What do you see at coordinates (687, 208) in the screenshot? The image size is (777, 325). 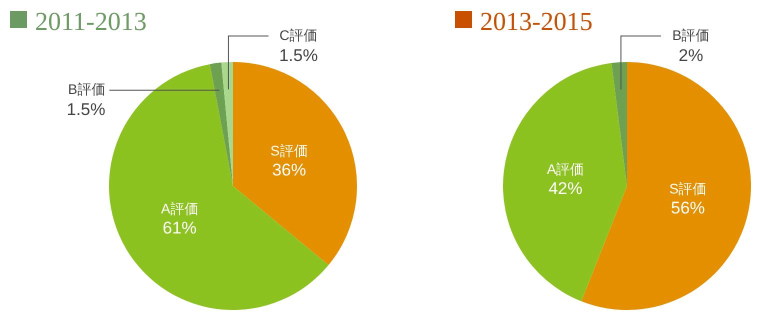 I see `data-label: 56%` at bounding box center [687, 208].